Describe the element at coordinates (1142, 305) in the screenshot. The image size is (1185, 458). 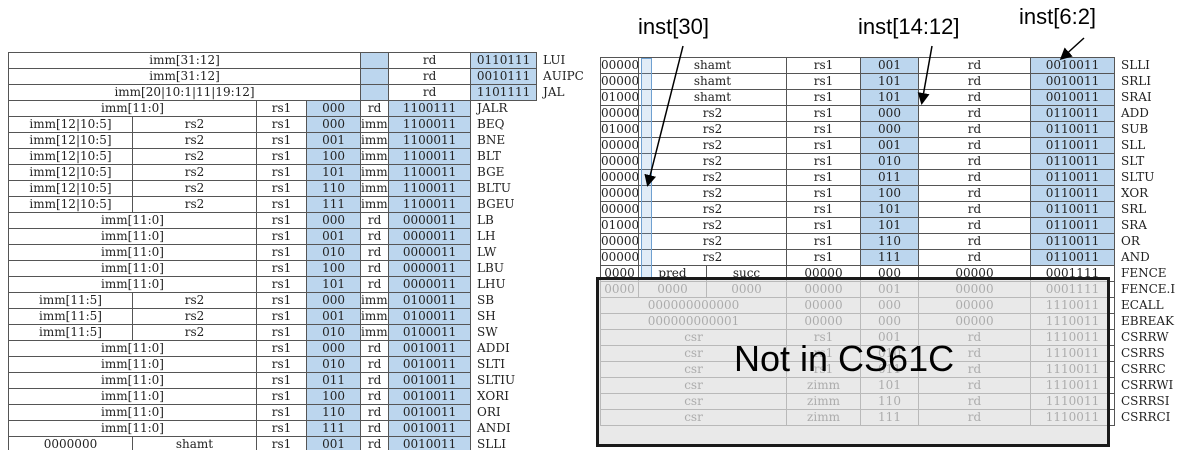
I see `instruction-mnemonic: ECALL` at that location.